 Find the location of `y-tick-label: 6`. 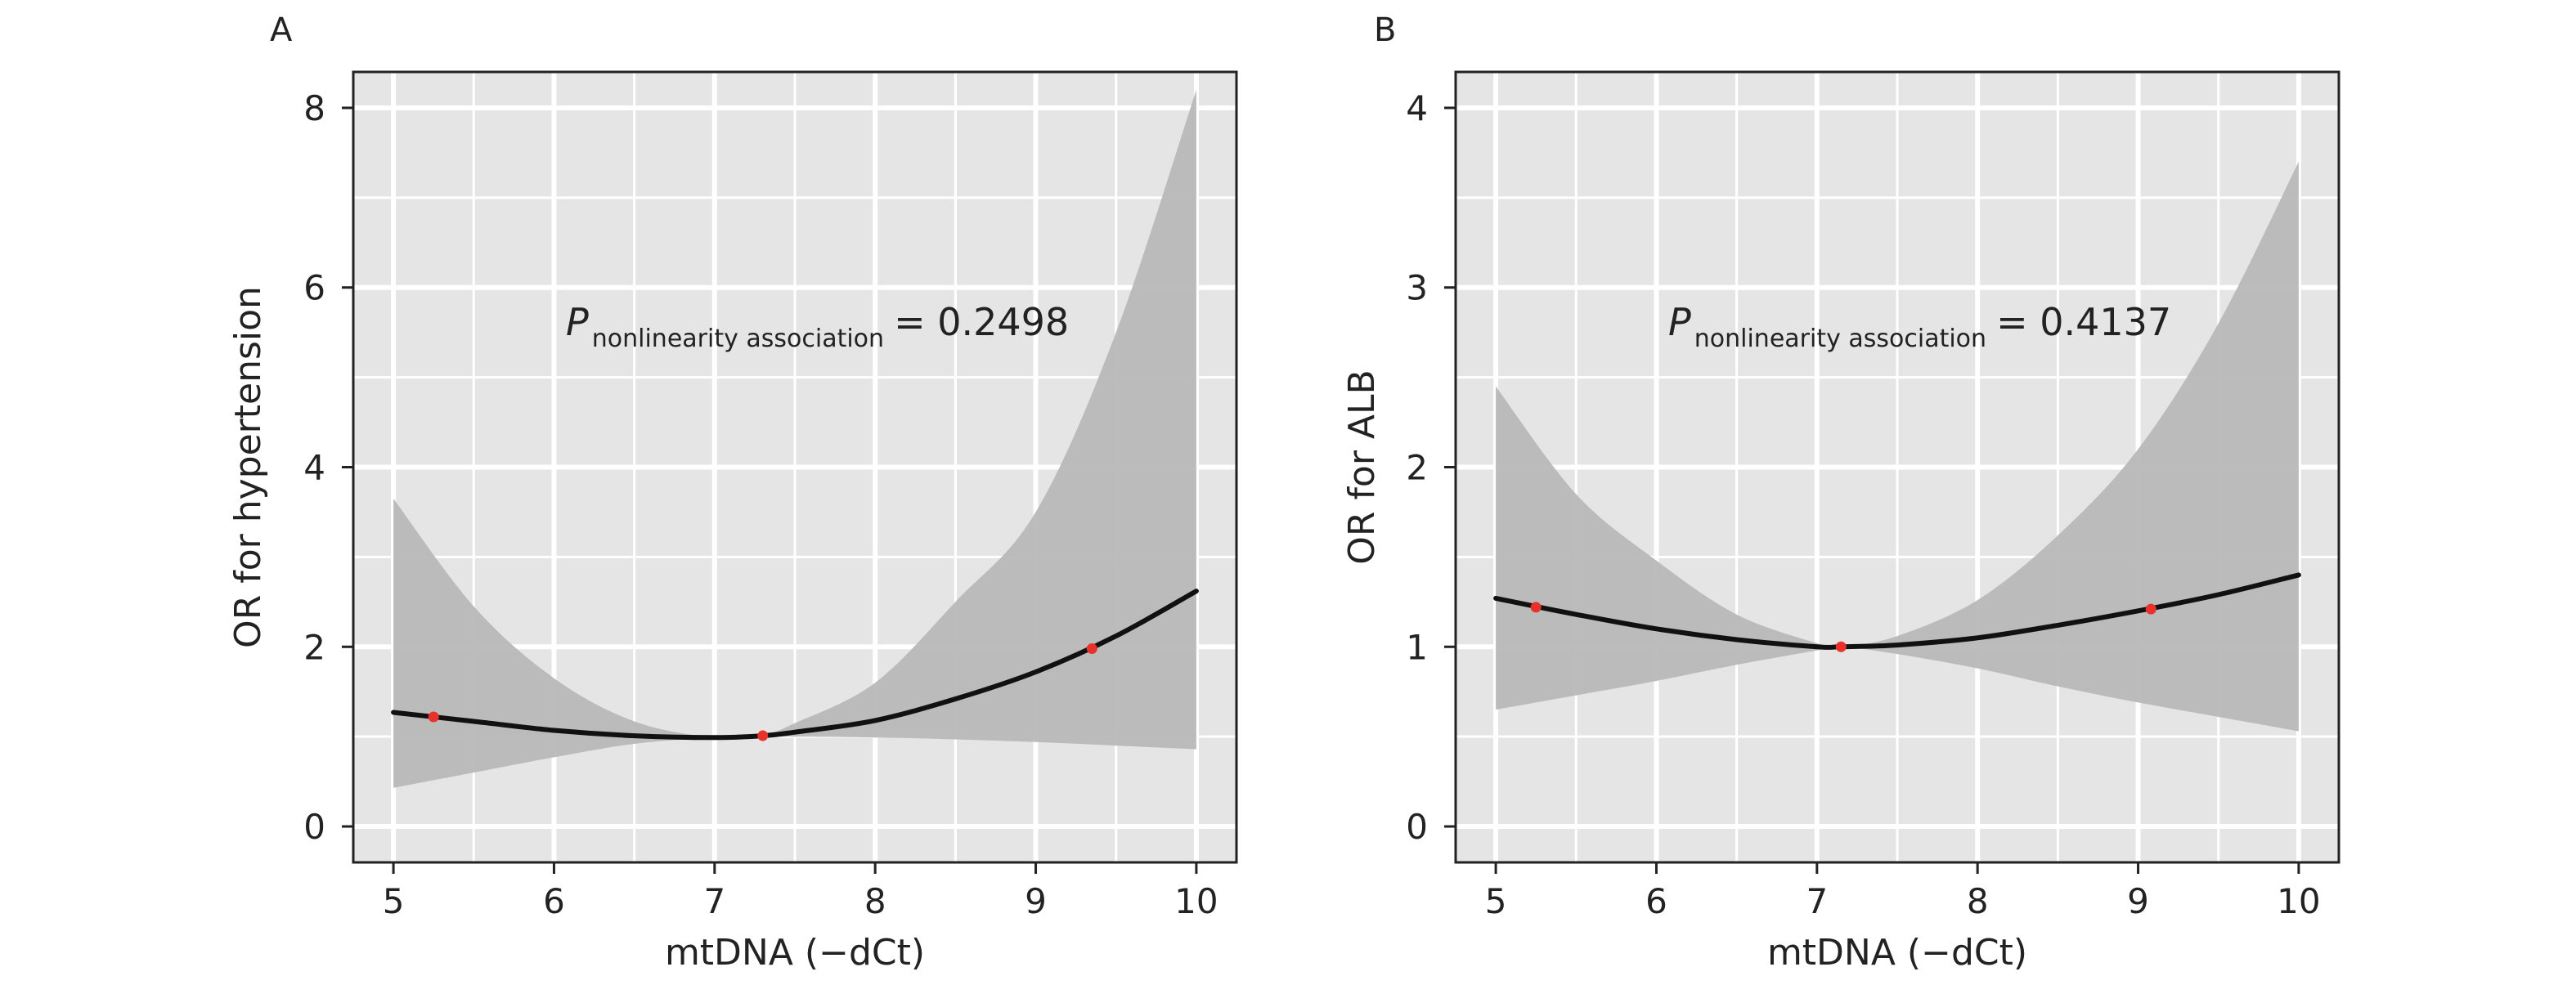

y-tick-label: 6 is located at coordinates (314, 288).